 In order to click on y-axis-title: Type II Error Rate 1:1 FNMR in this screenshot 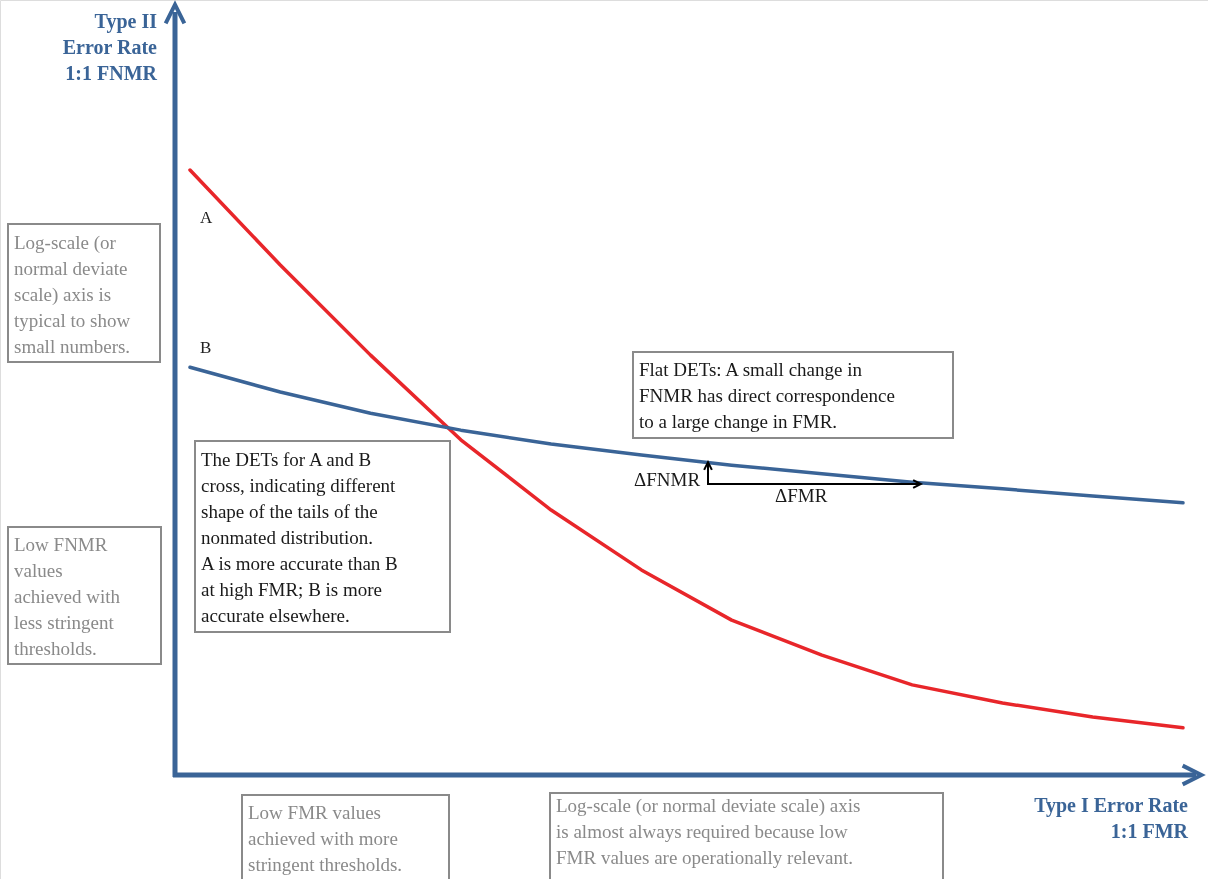, I will do `click(110, 47)`.